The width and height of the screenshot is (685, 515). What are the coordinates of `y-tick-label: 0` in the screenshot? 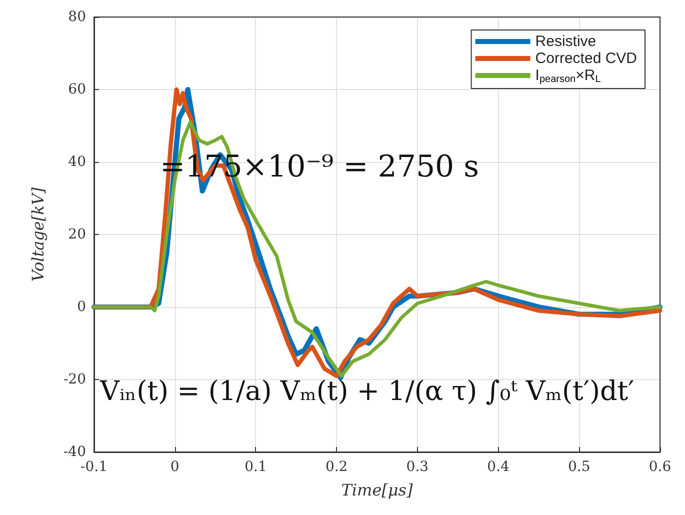 It's located at (81, 307).